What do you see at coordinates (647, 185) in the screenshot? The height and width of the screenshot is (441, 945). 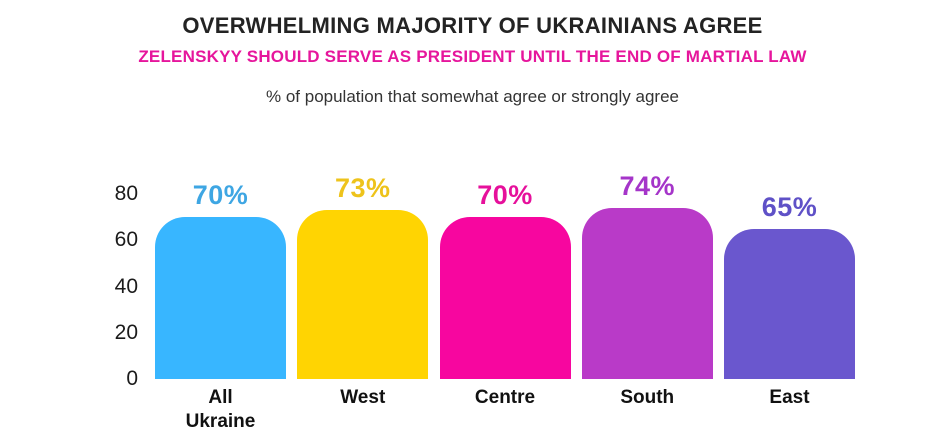 I see `value-label-south: 74%` at bounding box center [647, 185].